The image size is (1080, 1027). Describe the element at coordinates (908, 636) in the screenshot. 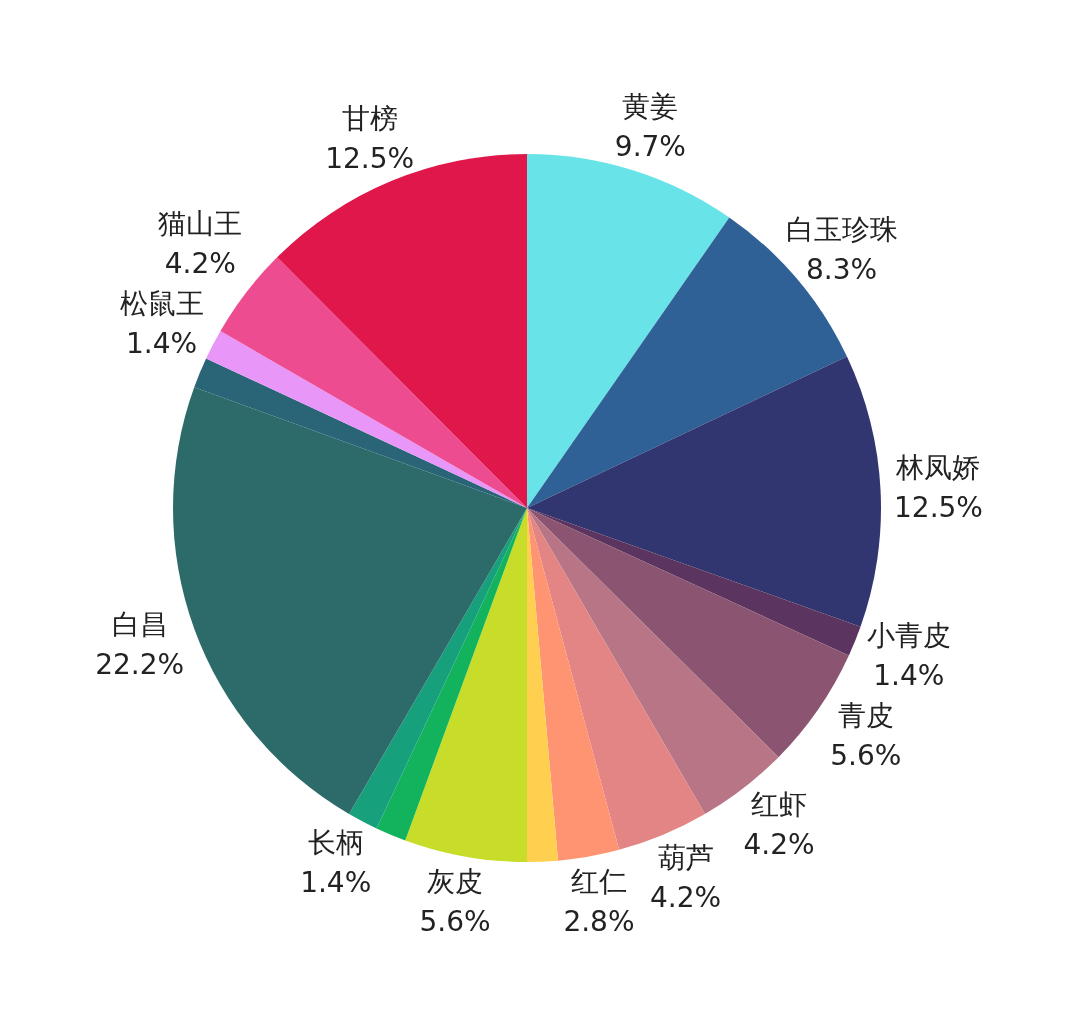

I see `slice-label: 小青皮` at that location.